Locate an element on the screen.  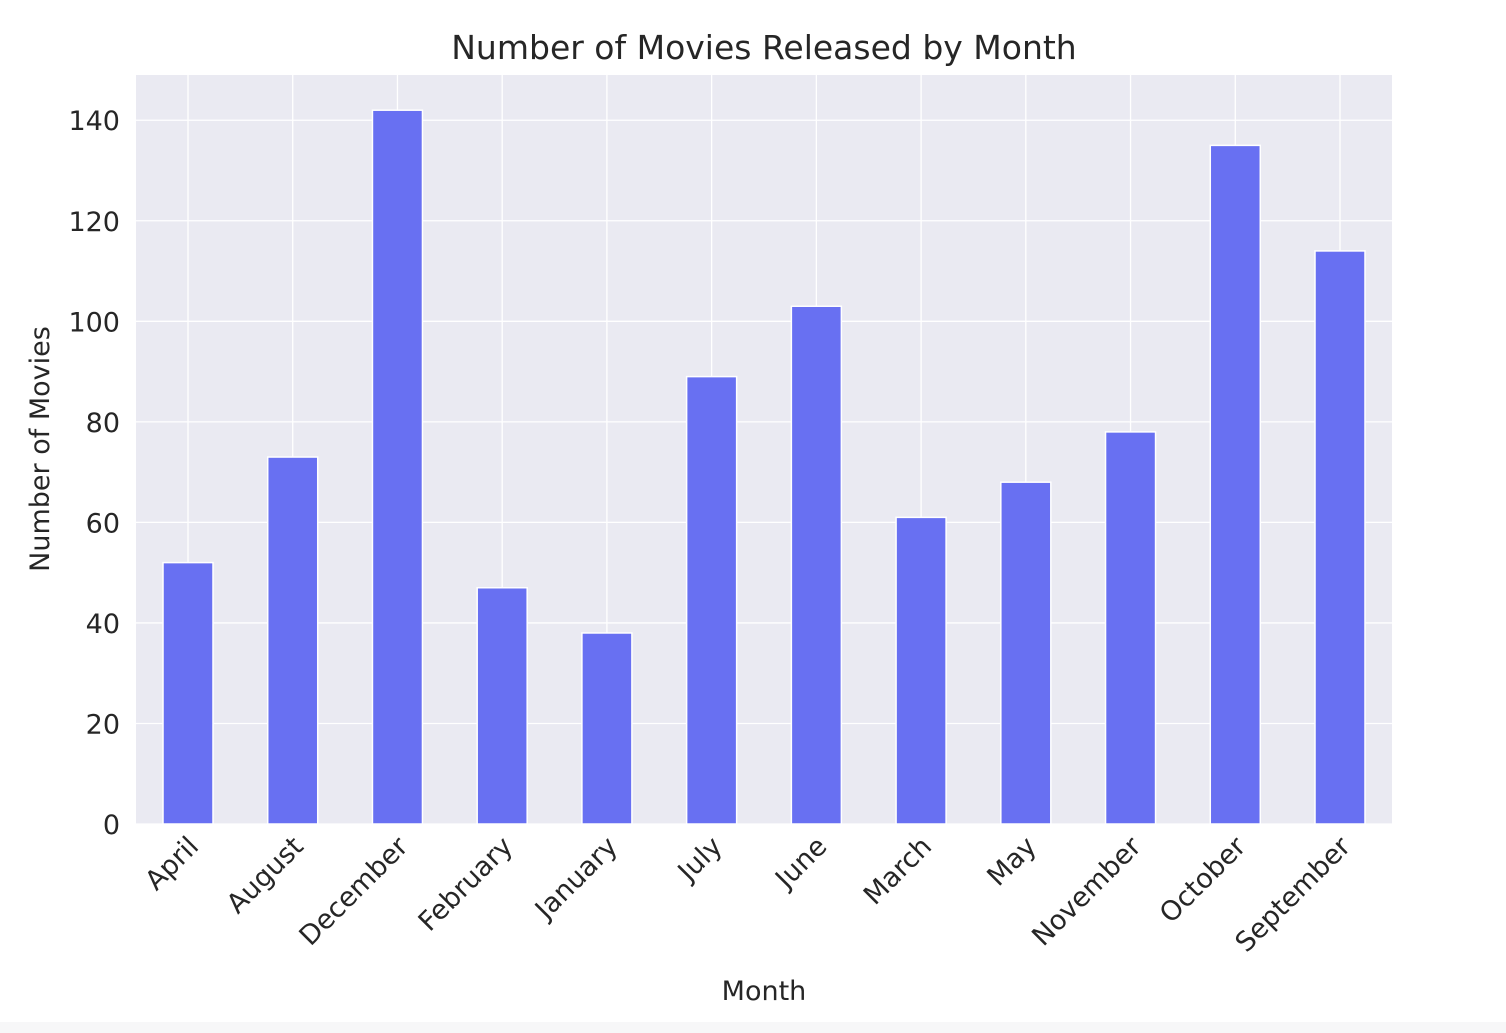
bar-june is located at coordinates (816, 565).